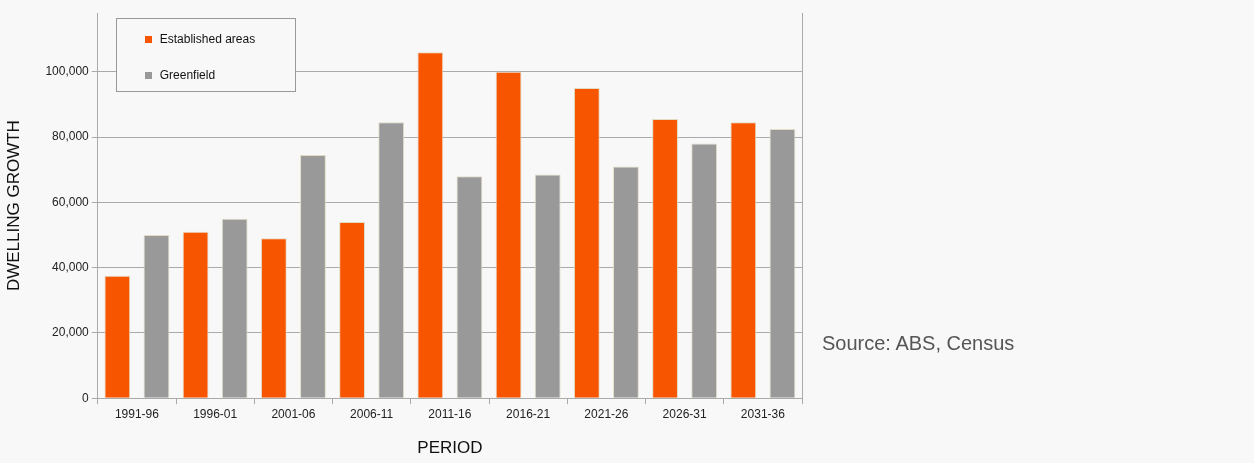 This screenshot has width=1254, height=463. Describe the element at coordinates (86, 397) in the screenshot. I see `y-tick-label: 0` at that location.